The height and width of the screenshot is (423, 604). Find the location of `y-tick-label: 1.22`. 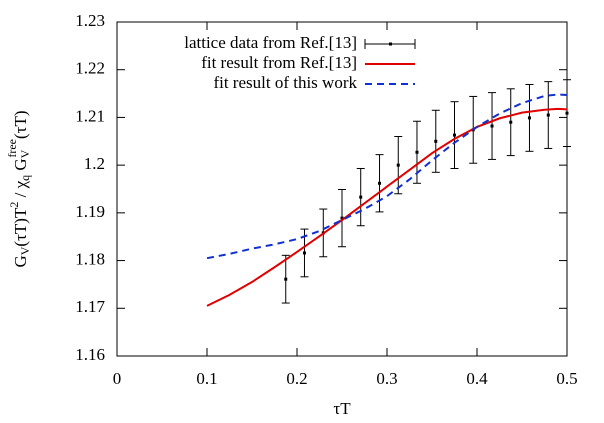

y-tick-label: 1.22 is located at coordinates (90, 68).